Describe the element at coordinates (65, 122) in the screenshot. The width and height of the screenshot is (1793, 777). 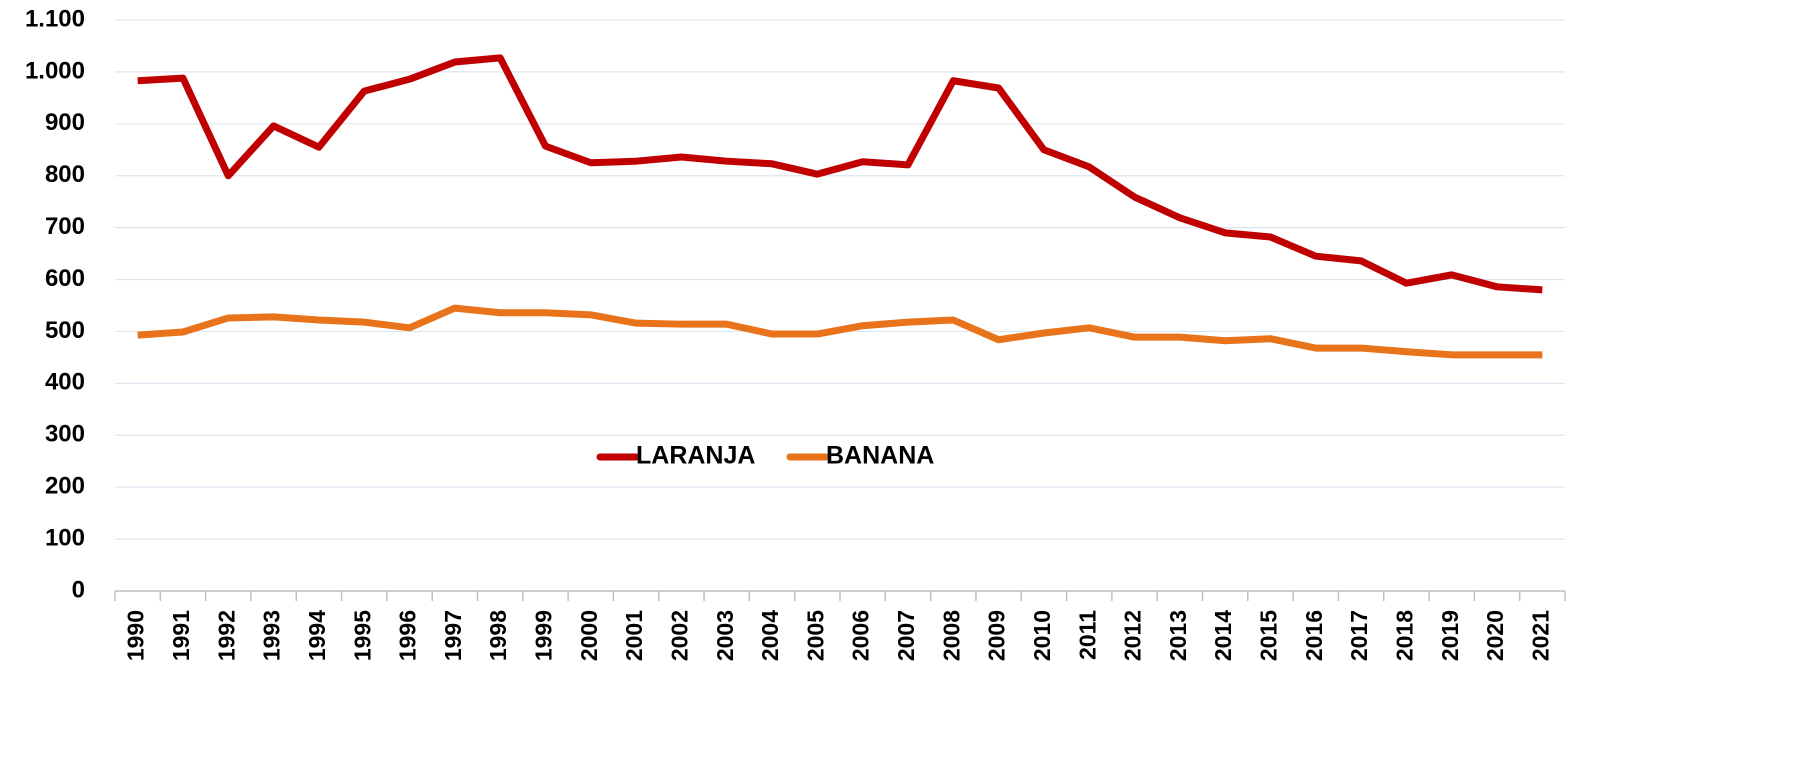
I see `y-tick-label: 900` at that location.